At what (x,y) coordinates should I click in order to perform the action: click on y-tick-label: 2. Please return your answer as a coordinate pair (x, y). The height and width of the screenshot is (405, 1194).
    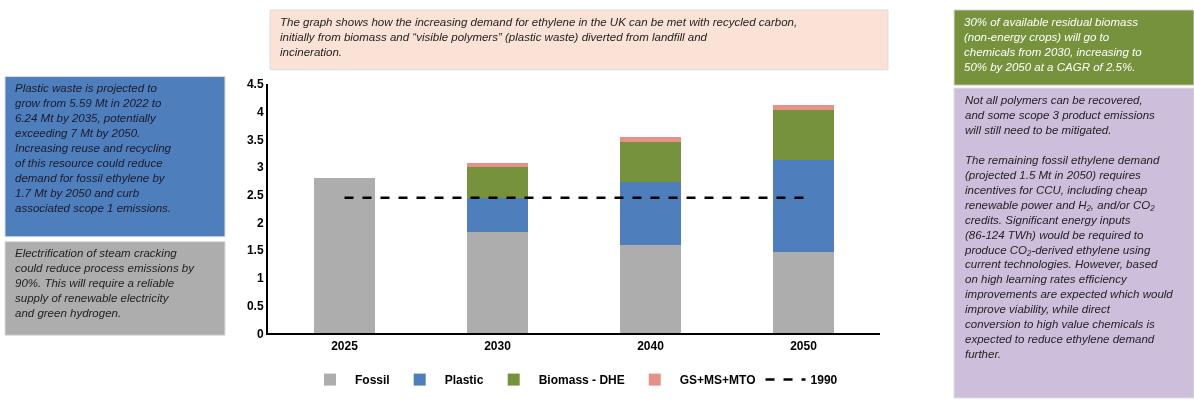
    Looking at the image, I should click on (260, 222).